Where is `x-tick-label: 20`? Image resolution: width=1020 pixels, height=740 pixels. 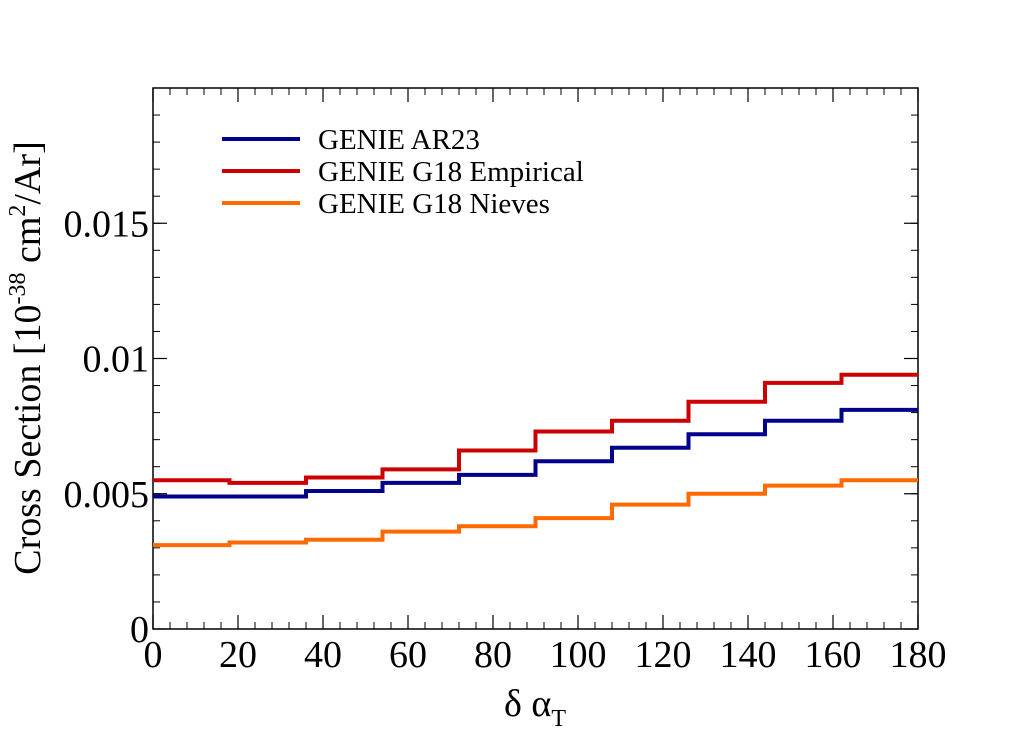 x-tick-label: 20 is located at coordinates (238, 655).